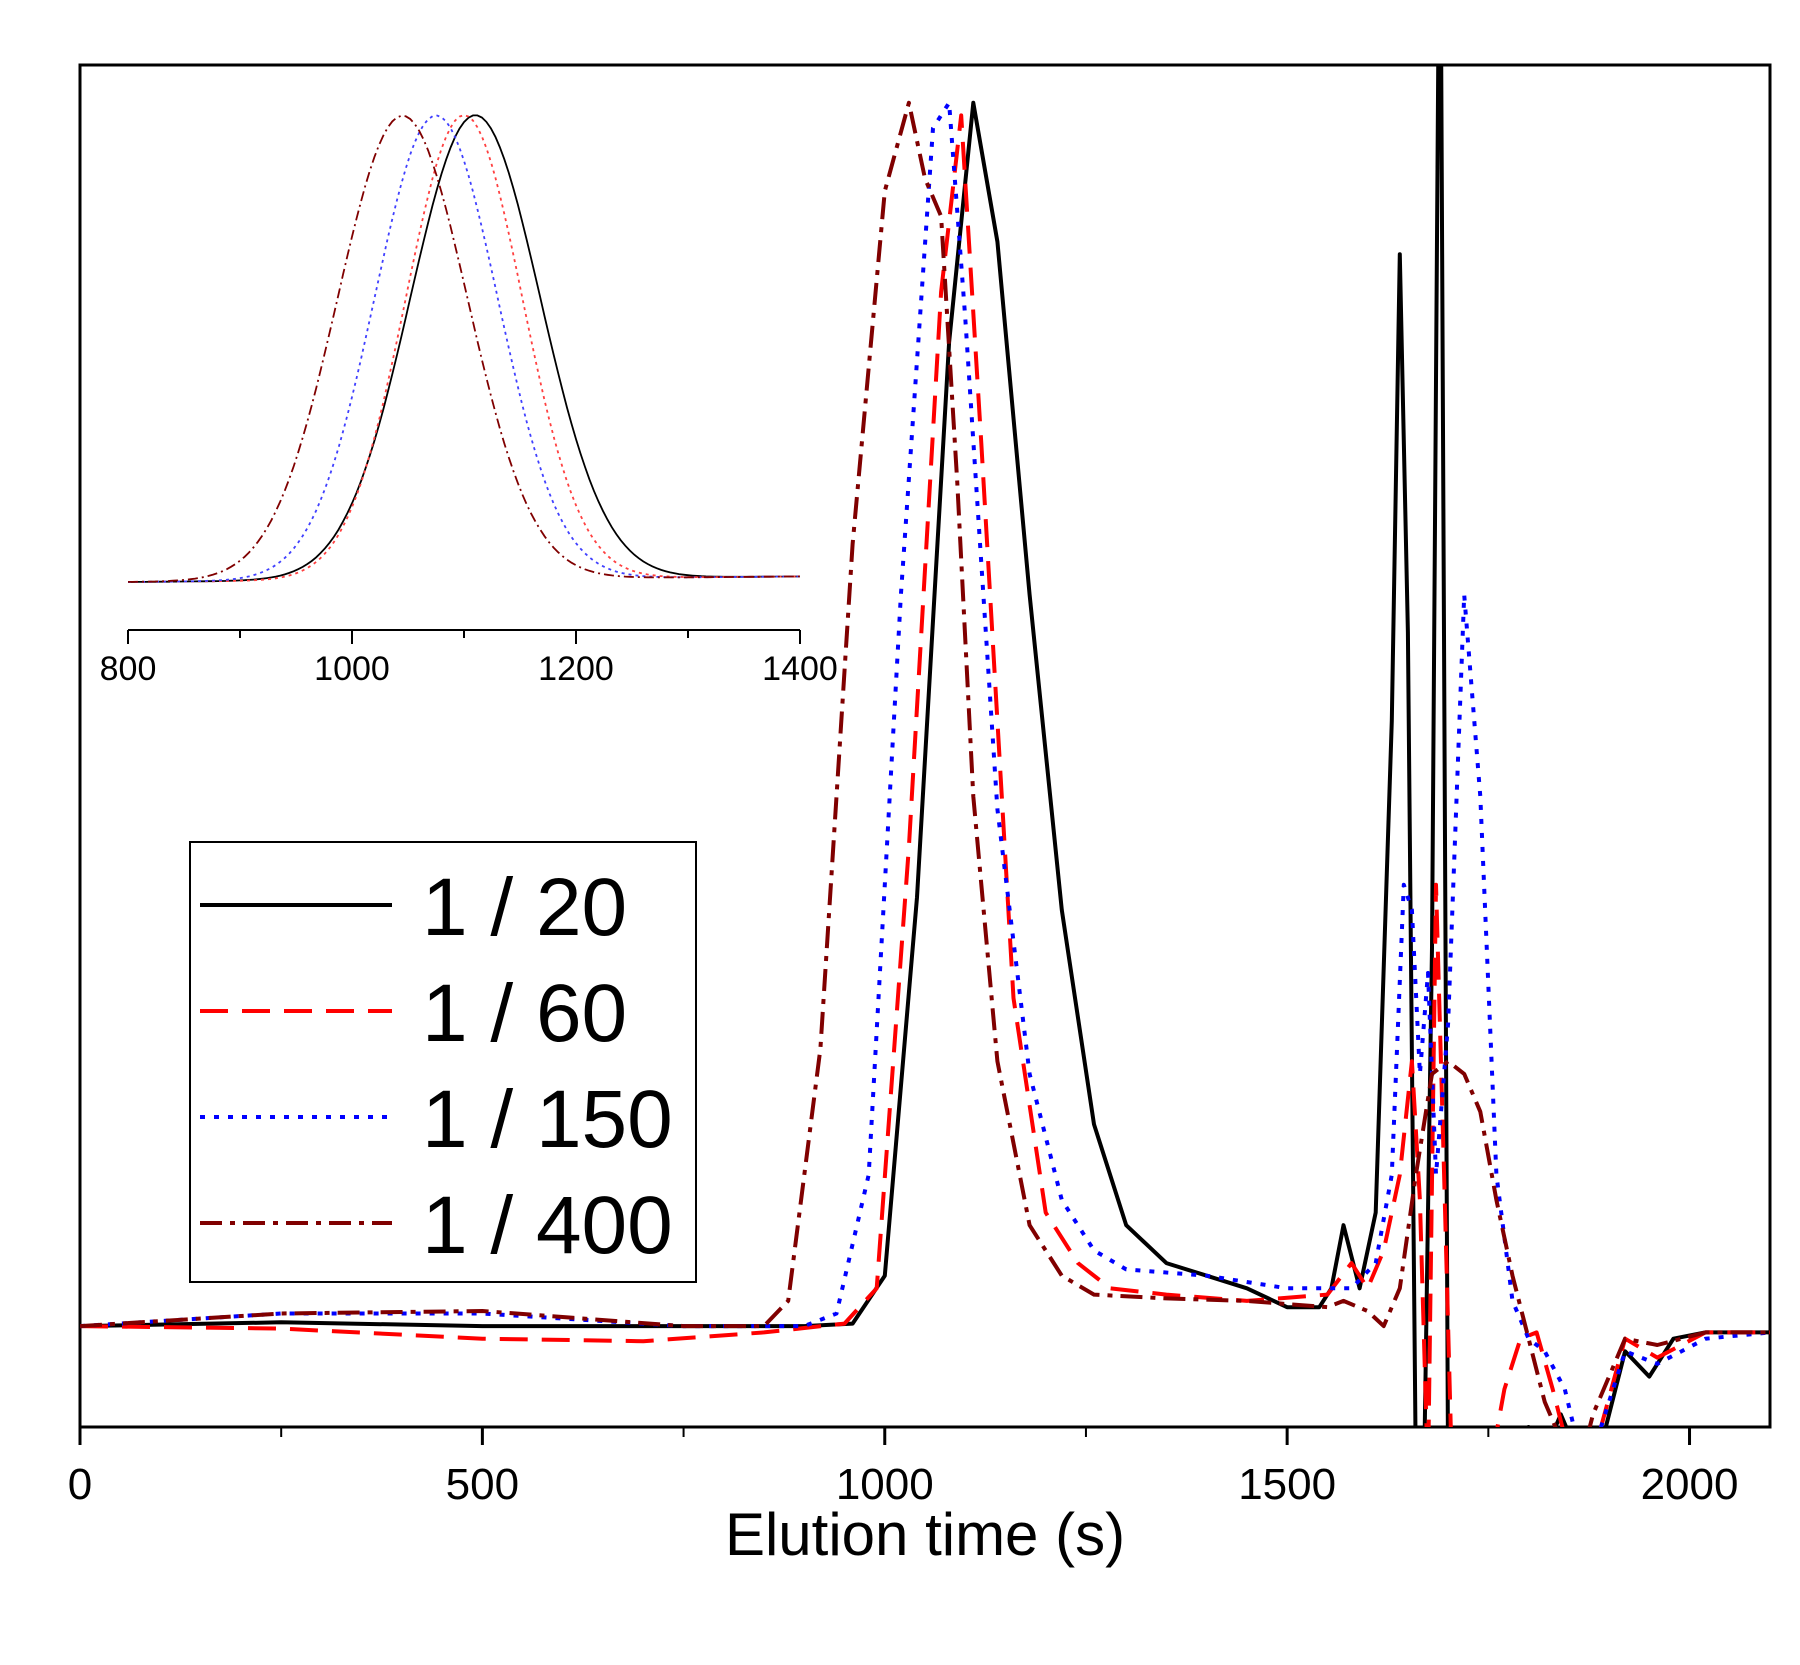 This screenshot has height=1665, width=1800. I want to click on x-tick-label: 2000, so click(1690, 1484).